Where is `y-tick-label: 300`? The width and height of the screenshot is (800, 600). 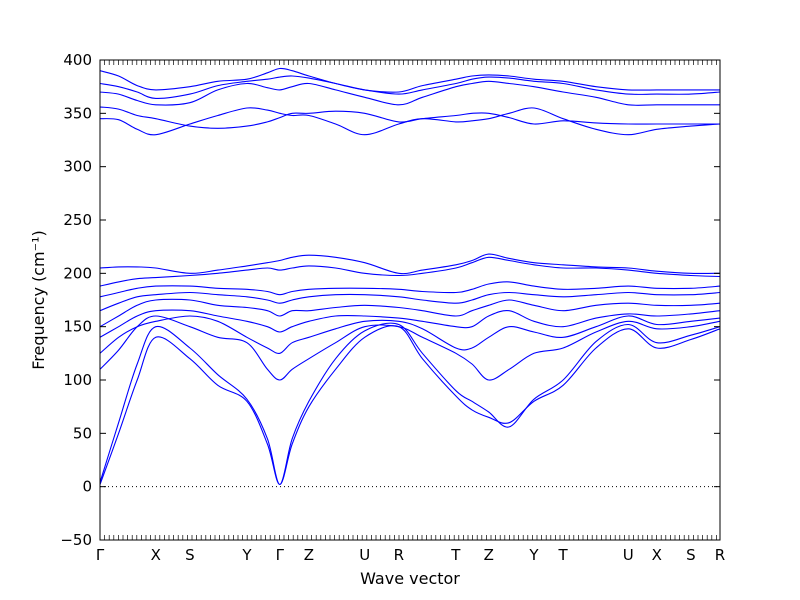
y-tick-label: 300 is located at coordinates (77, 167).